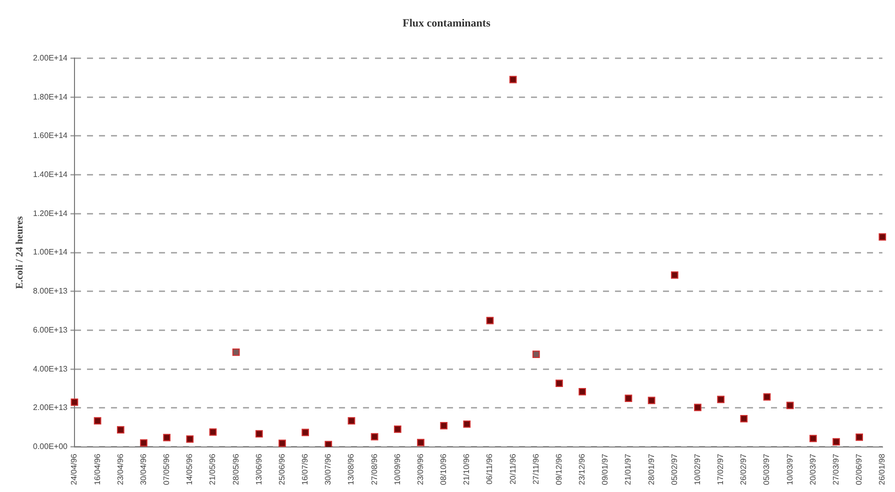  I want to click on x-tick-label: 30/07/96, so click(328, 469).